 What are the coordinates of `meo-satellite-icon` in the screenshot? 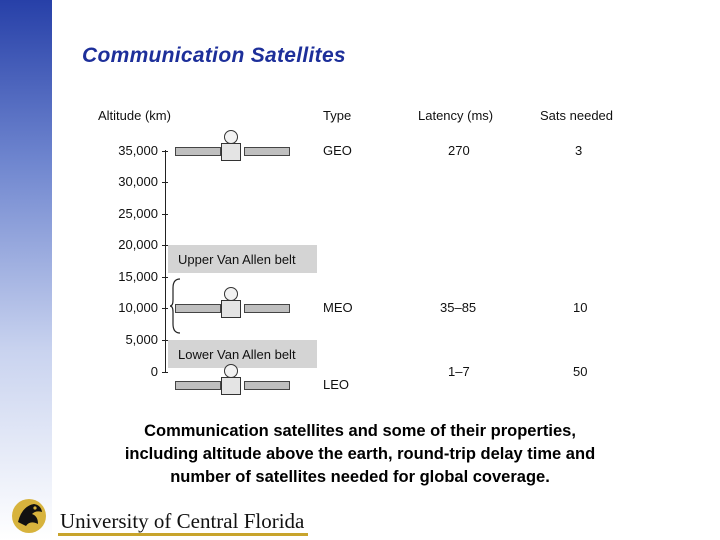 It's located at (232, 304).